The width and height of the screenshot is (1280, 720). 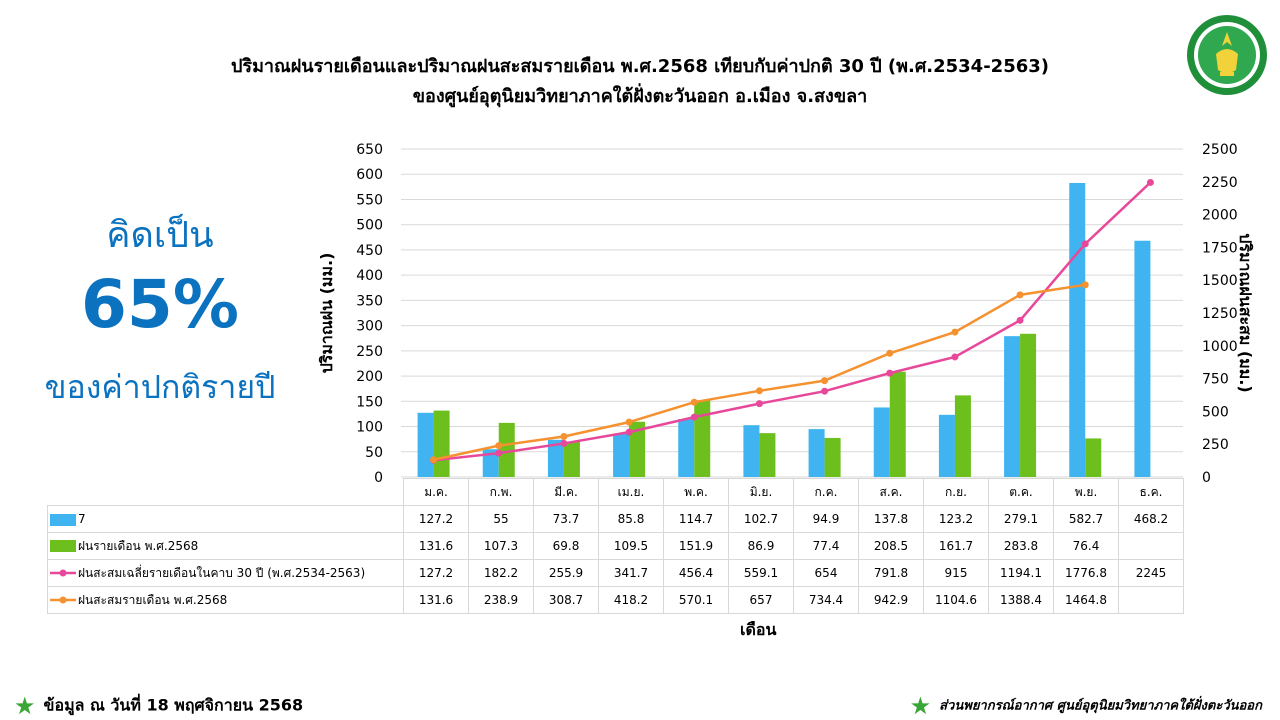 What do you see at coordinates (1220, 248) in the screenshot?
I see `y2-tick-label: 1750` at bounding box center [1220, 248].